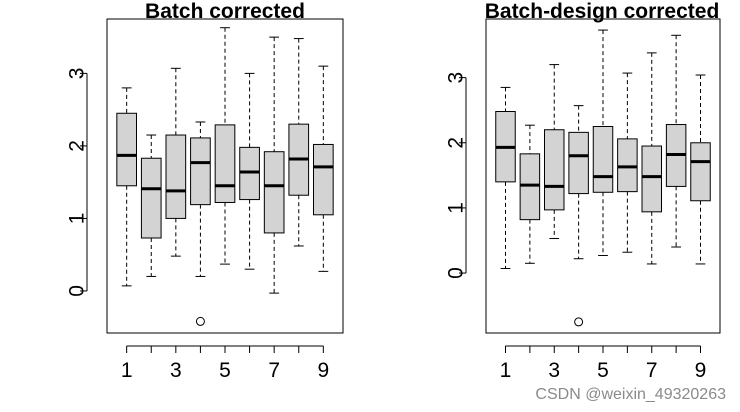 The image size is (740, 412). I want to click on watermark: CSDN @weixin_49320263, so click(630, 394).